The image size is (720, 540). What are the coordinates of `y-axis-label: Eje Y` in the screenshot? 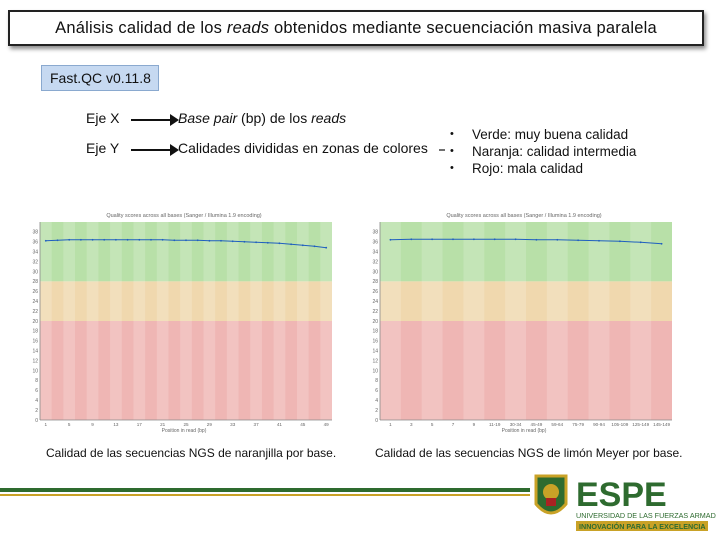 It's located at (103, 148).